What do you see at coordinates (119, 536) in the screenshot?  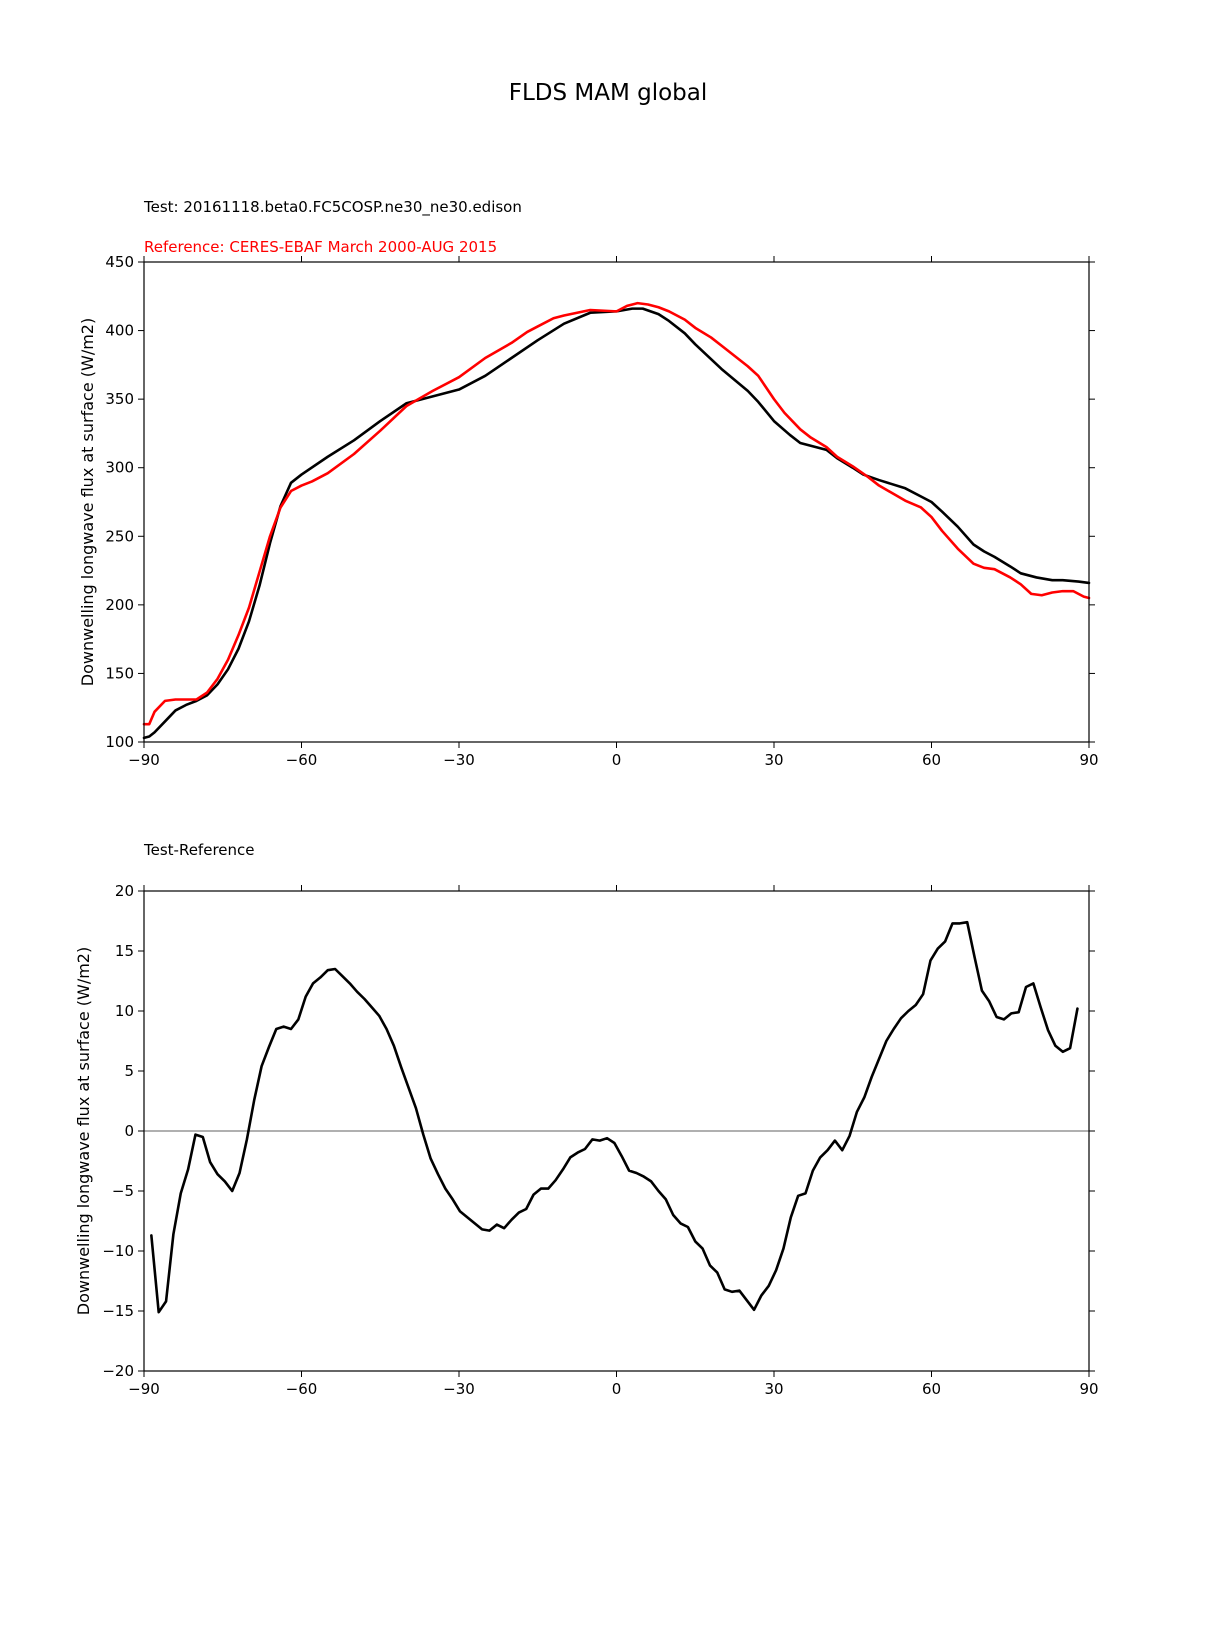 I see `top-y-tick-label: 250` at bounding box center [119, 536].